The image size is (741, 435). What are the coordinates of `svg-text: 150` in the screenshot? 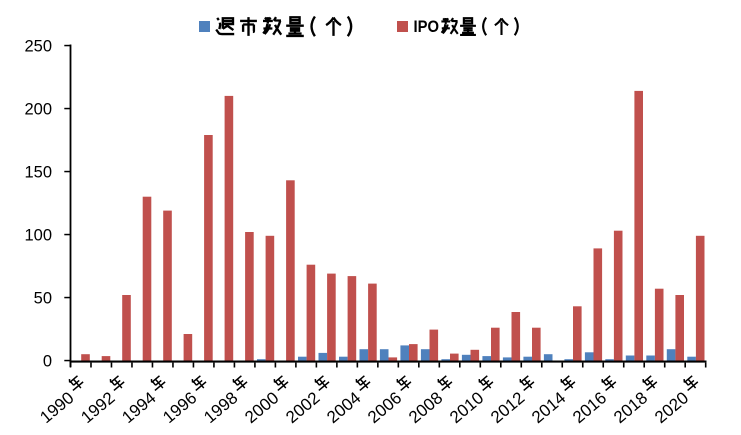 It's located at (38, 172).